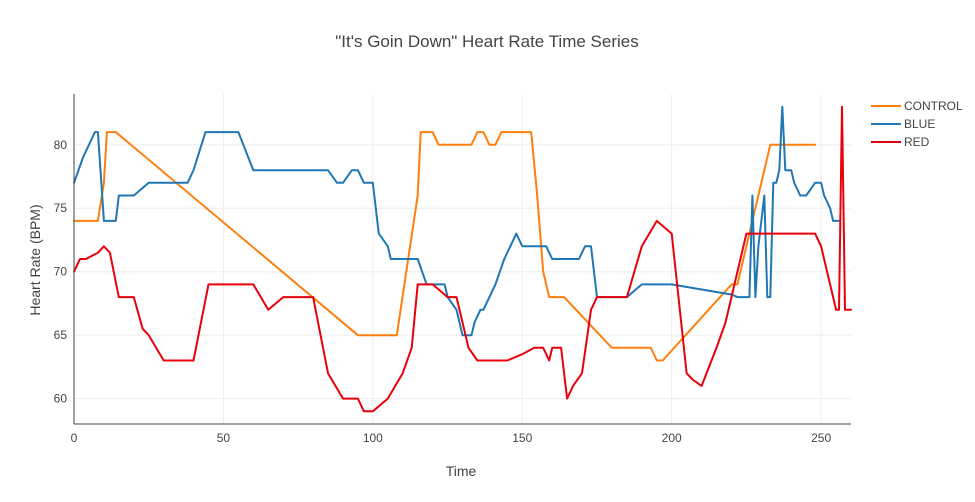 Image resolution: width=975 pixels, height=502 pixels. What do you see at coordinates (35, 259) in the screenshot?
I see `y-axis-title: Heart Rate (BPM)` at bounding box center [35, 259].